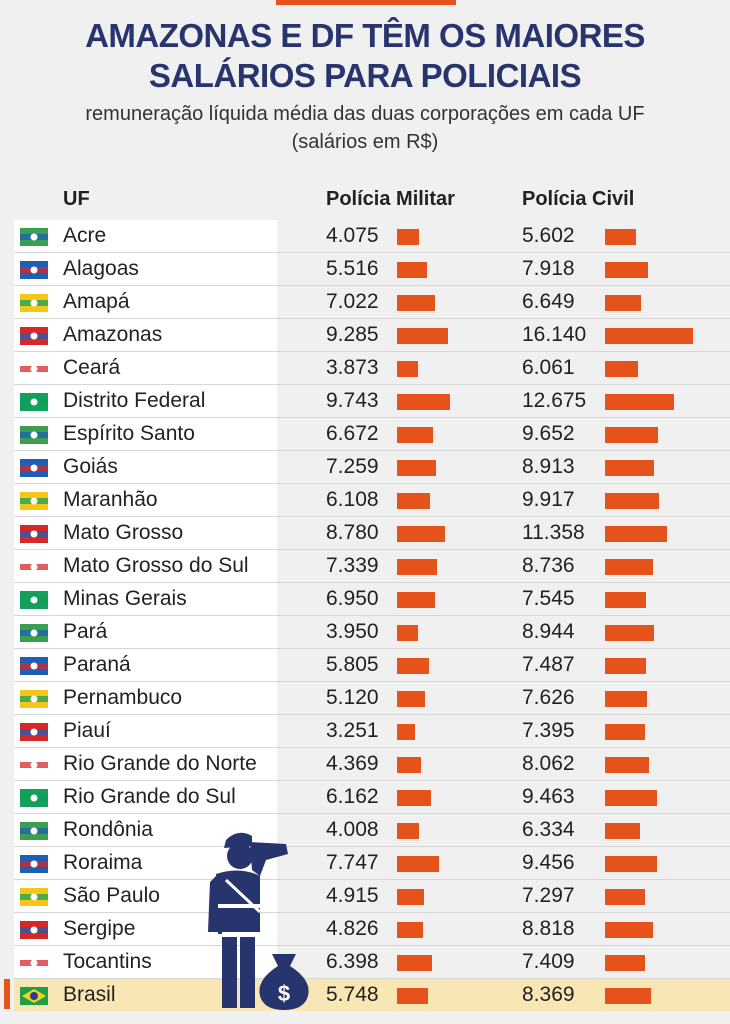 This screenshot has height=1024, width=730. I want to click on uf-name: Amapá, so click(96, 301).